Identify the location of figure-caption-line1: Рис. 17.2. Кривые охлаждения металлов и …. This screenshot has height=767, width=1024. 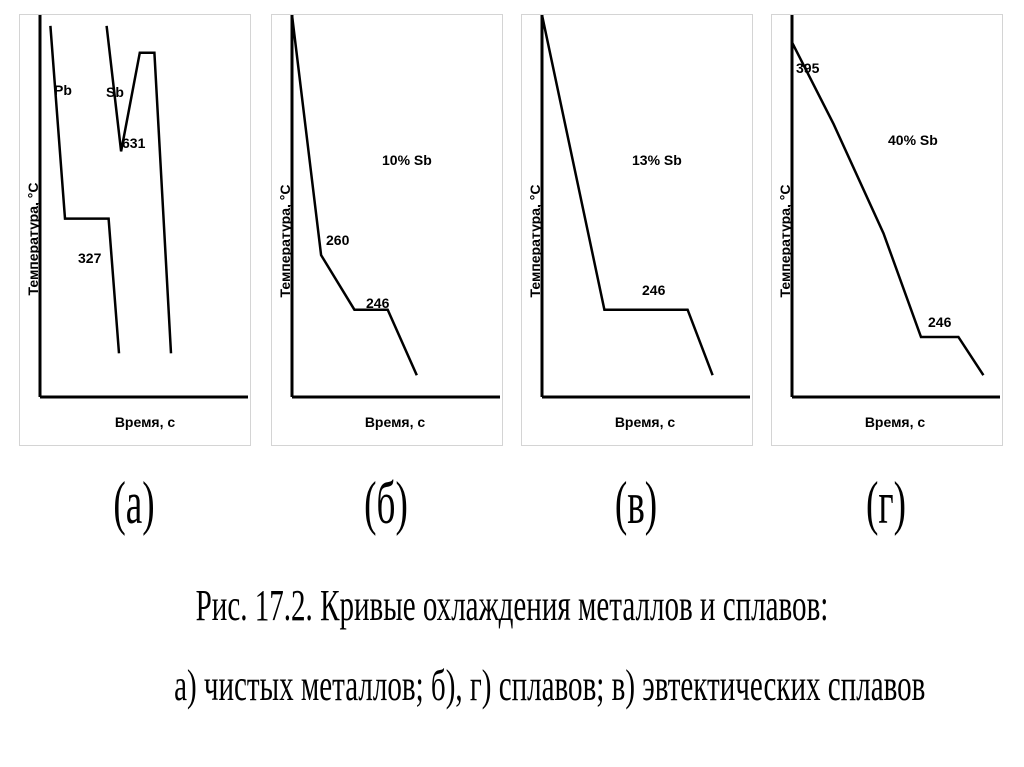
(512, 605).